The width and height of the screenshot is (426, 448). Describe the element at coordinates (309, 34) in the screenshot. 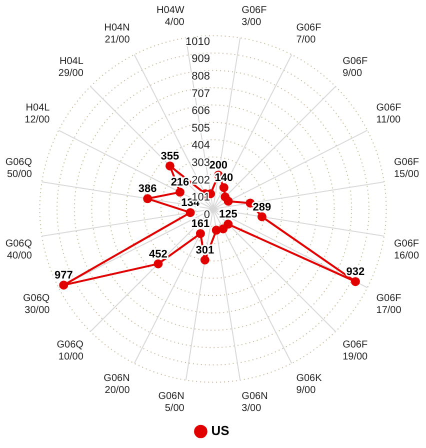

I see `spoke-label: G06F 7/00` at that location.